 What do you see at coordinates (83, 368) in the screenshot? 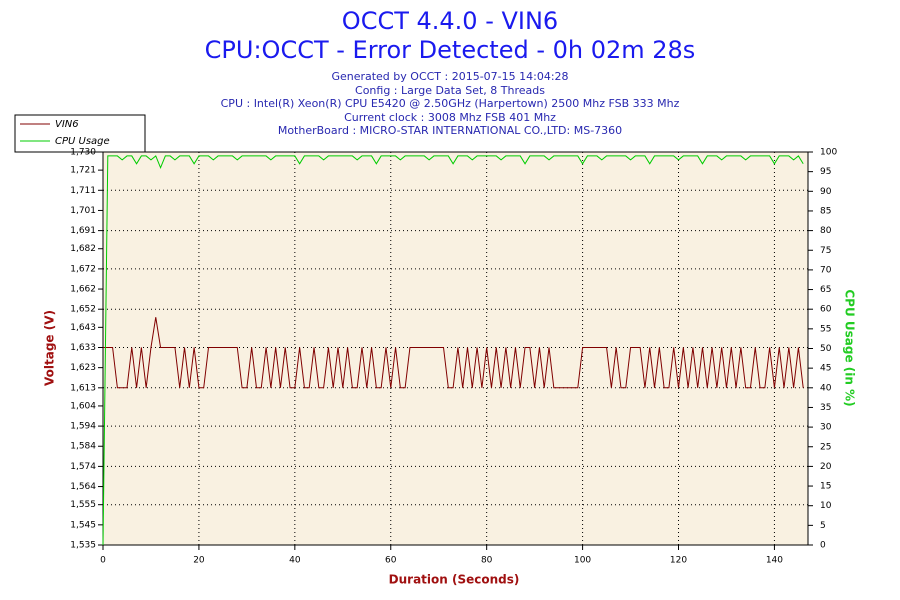
I see `y-tick-label: 1,623` at bounding box center [83, 368].